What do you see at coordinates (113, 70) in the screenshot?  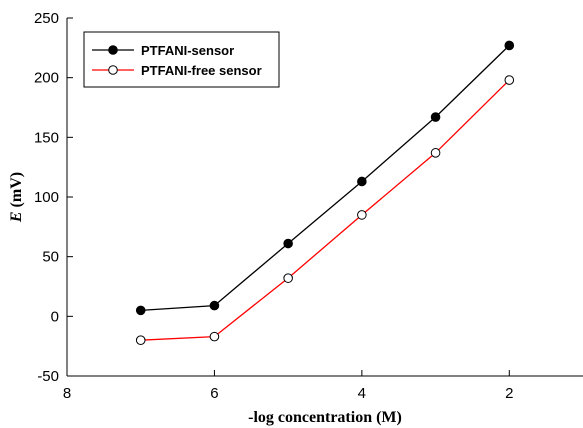 I see `legend-marker-ptfani-free-sensor` at bounding box center [113, 70].